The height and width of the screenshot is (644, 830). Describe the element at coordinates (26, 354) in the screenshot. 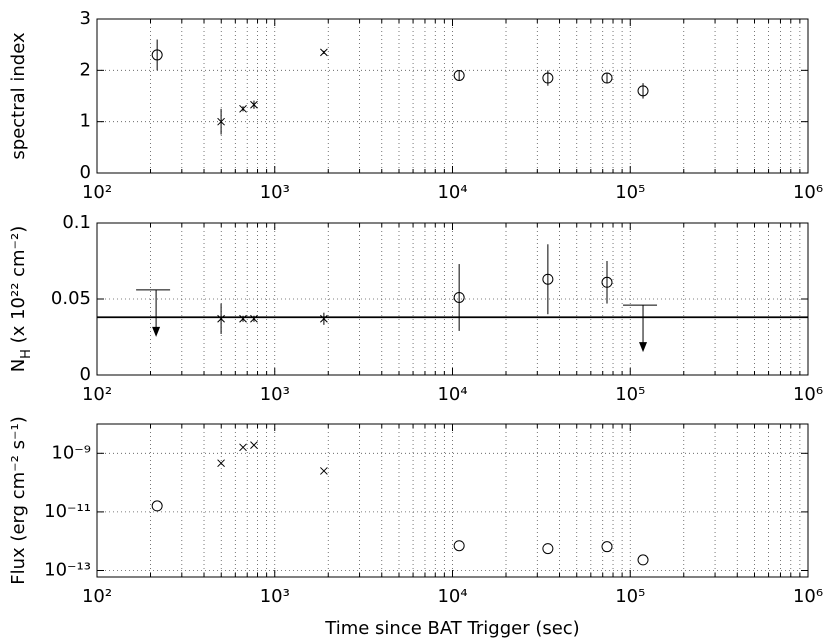

I see `y-axis-label-part: H` at that location.